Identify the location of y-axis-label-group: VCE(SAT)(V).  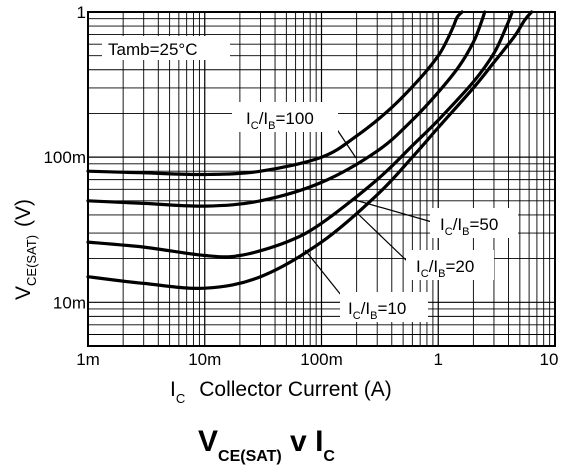
(25, 249).